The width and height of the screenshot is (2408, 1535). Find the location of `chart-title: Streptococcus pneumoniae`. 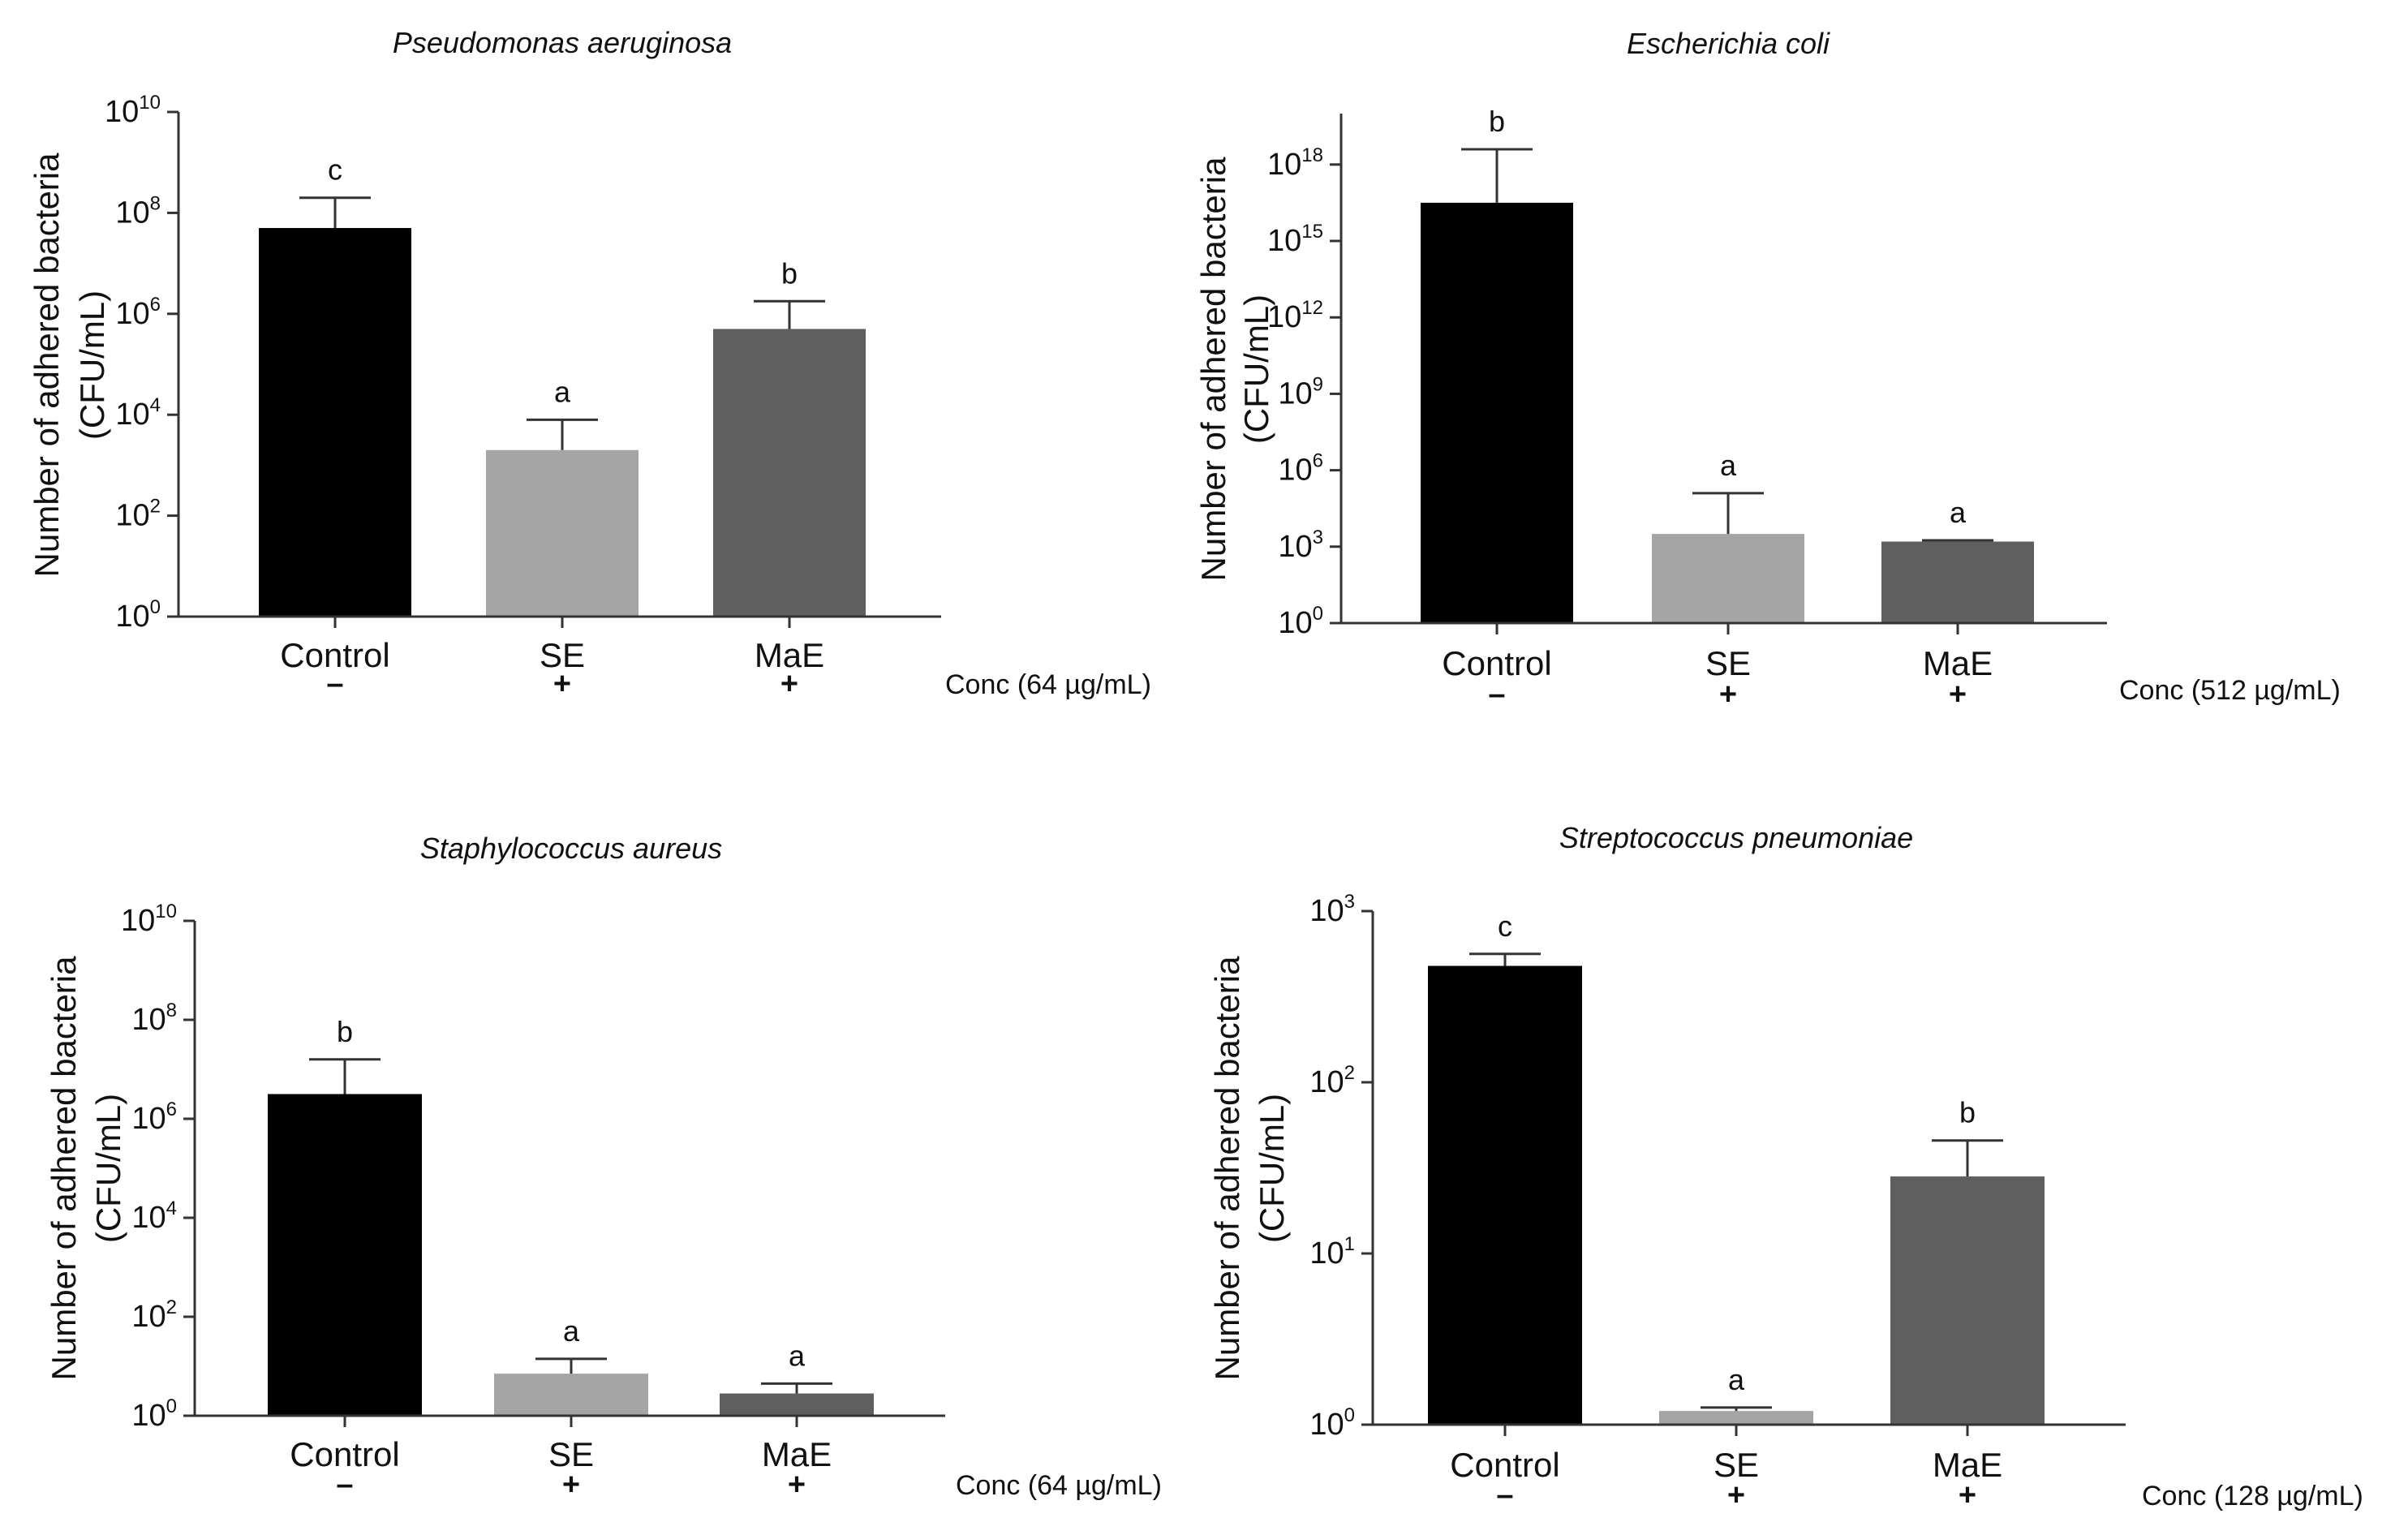

chart-title: Streptococcus pneumoniae is located at coordinates (1736, 837).